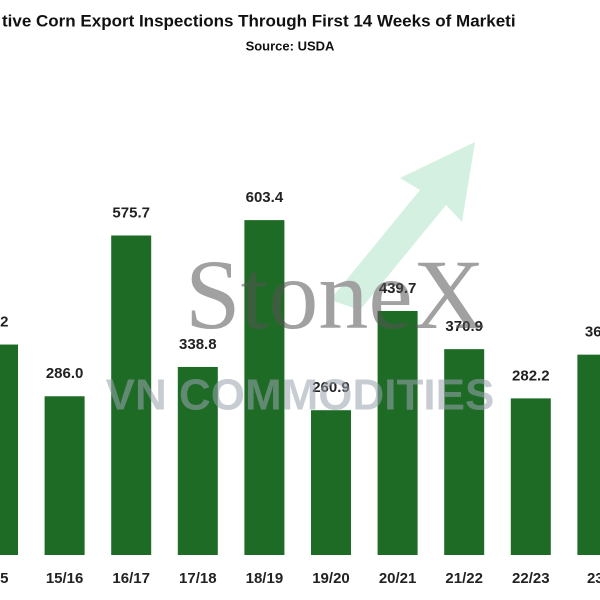 The image size is (600, 600). What do you see at coordinates (464, 326) in the screenshot?
I see `value-label: 370.9` at bounding box center [464, 326].